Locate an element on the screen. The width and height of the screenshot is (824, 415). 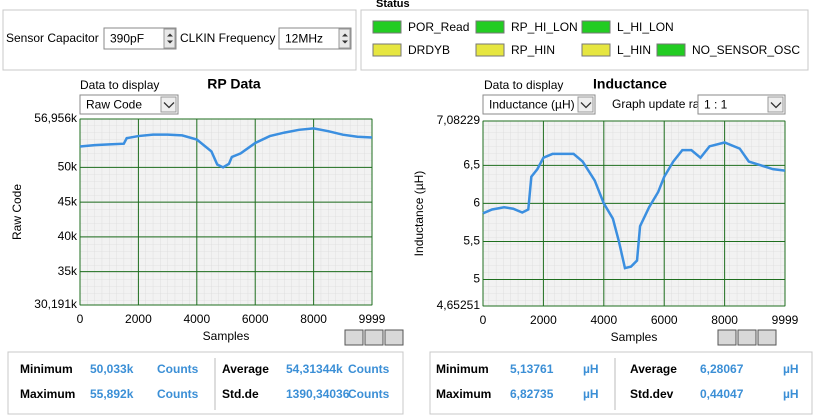
status-label: POR_Read is located at coordinates (438, 27).